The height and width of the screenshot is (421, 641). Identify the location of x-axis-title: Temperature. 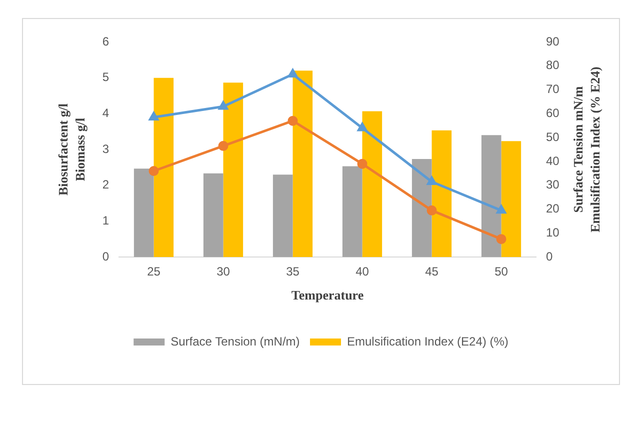
(327, 295).